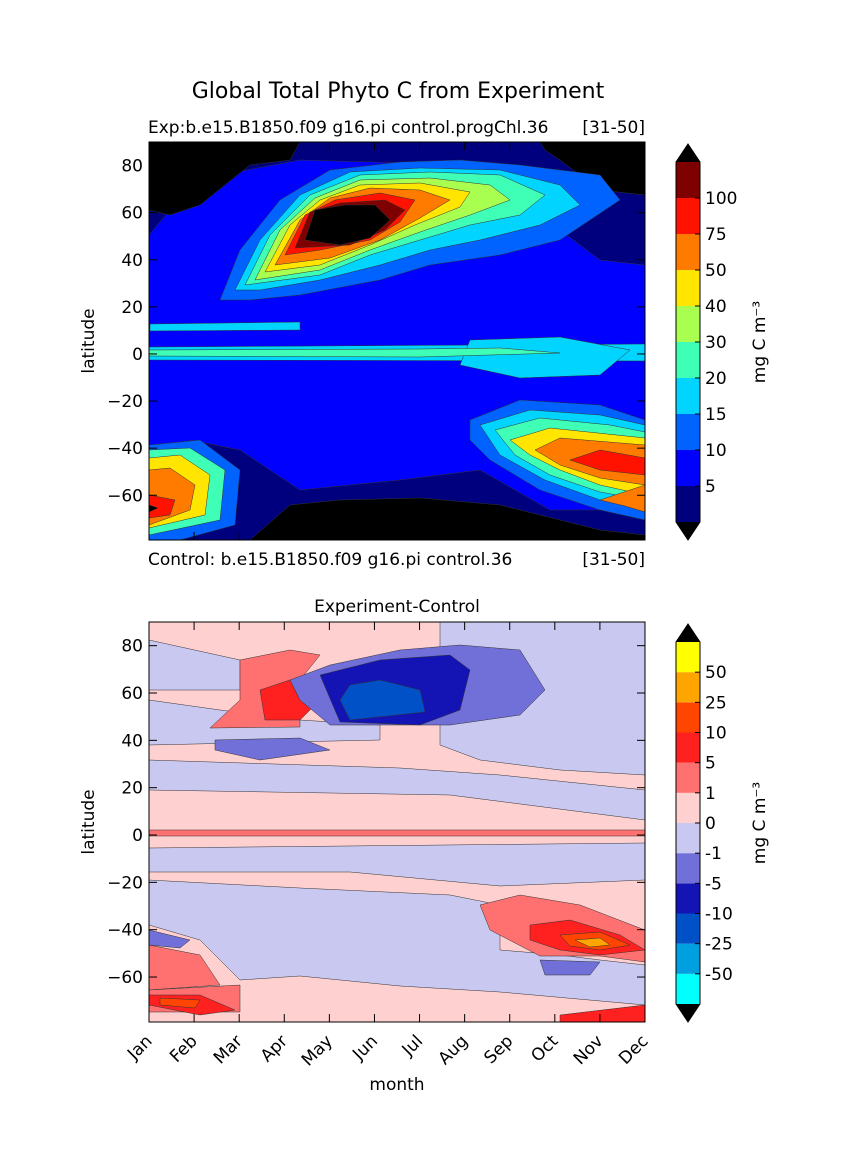 This screenshot has height=1174, width=852. I want to click on x-axis-label: month, so click(396, 1085).